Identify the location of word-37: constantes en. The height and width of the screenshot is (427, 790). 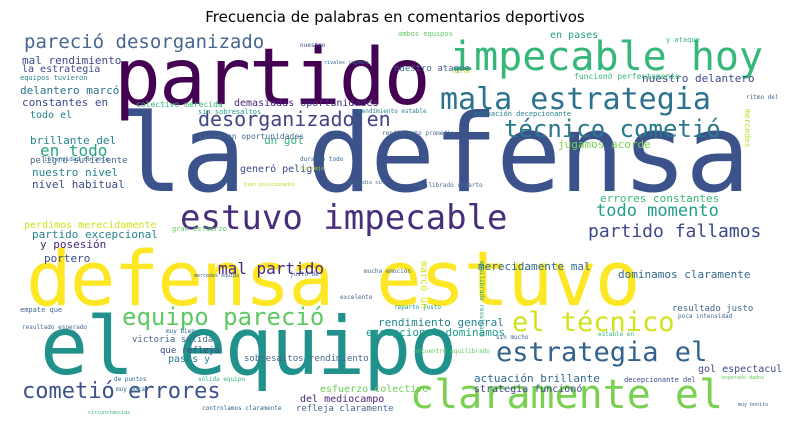
(65, 102).